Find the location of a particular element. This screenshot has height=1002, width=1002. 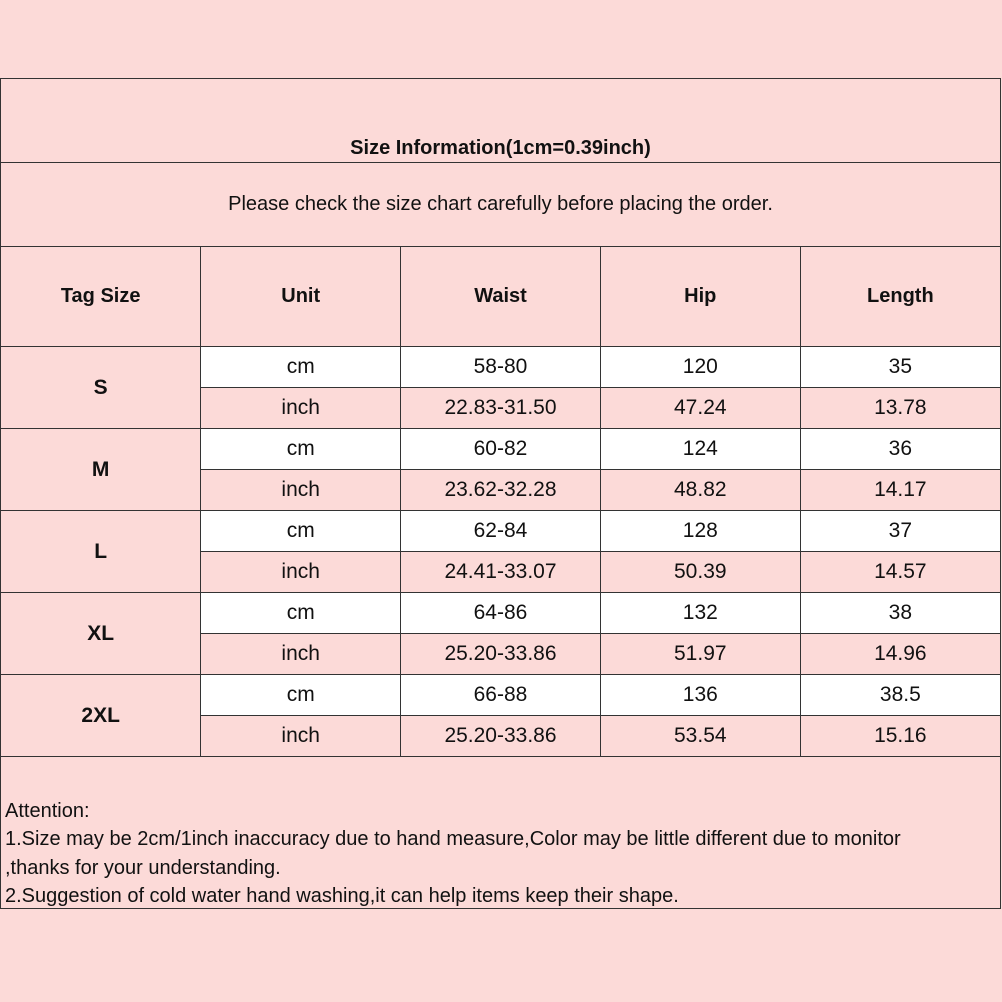

hip-cell: 124 is located at coordinates (700, 449).